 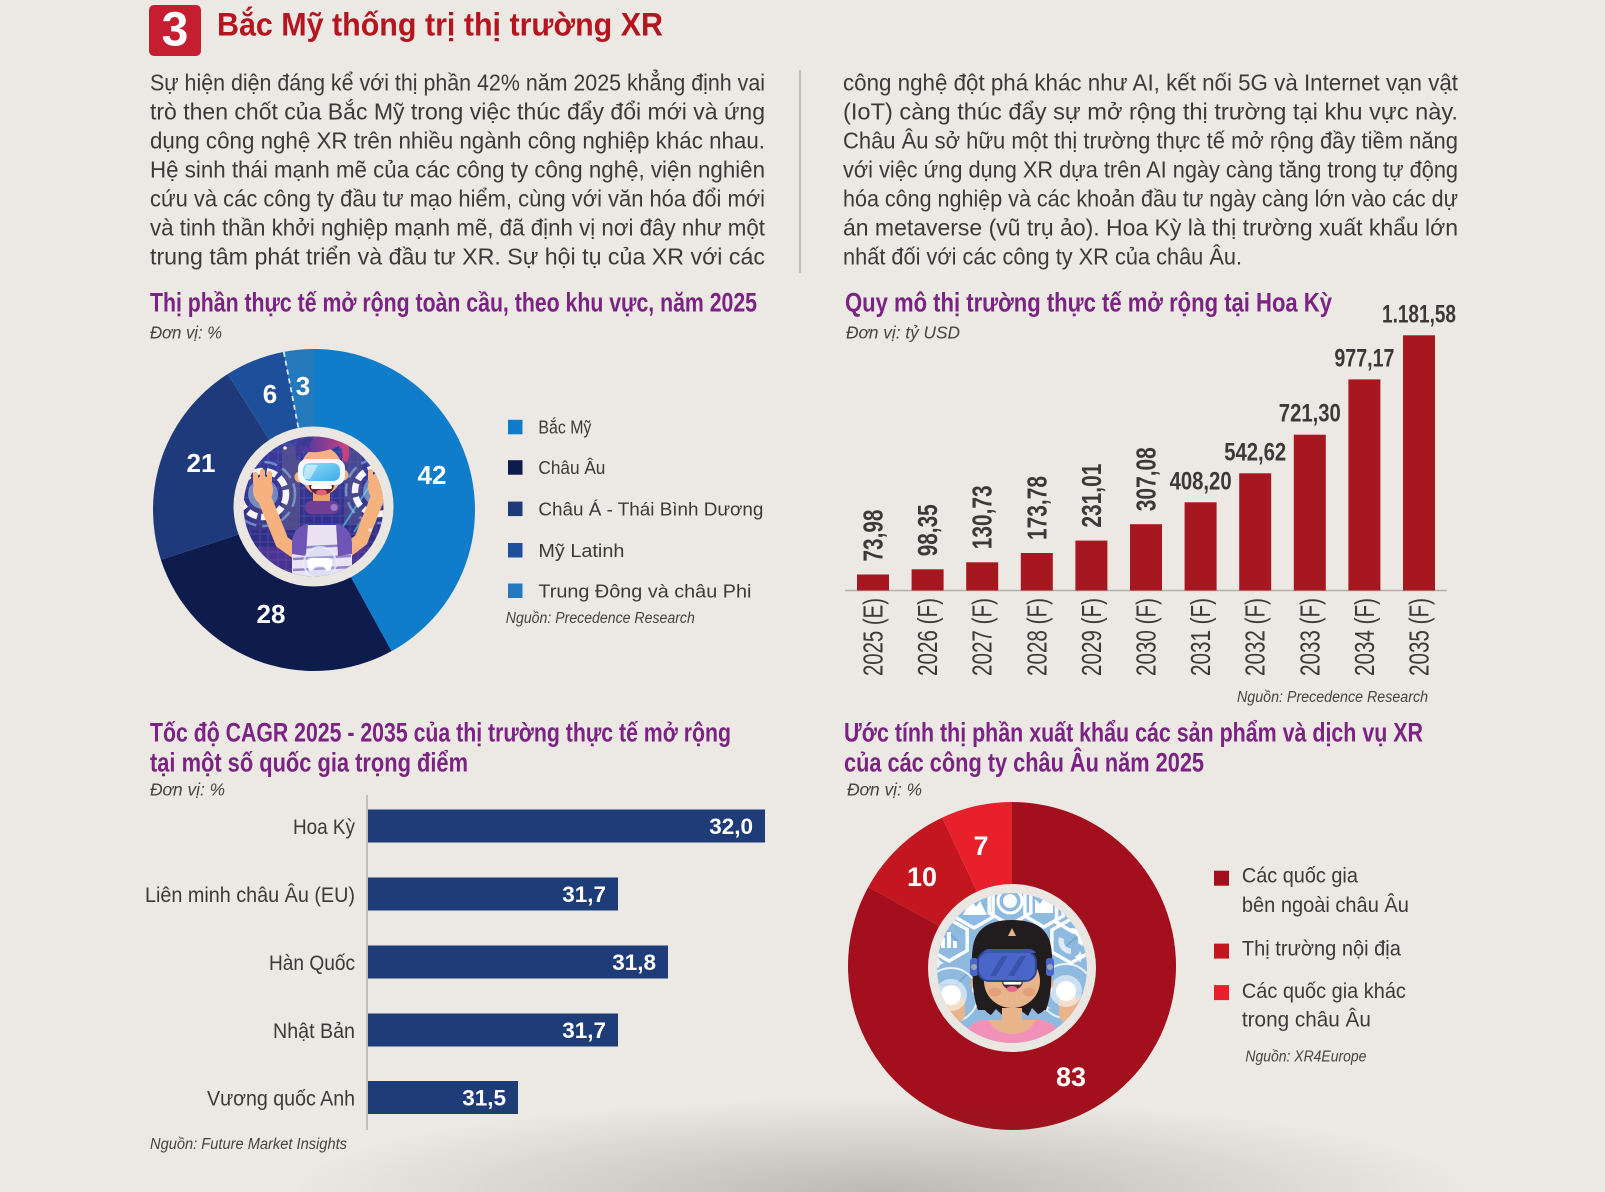 What do you see at coordinates (873, 536) in the screenshot?
I see `svg-text: 73,98` at bounding box center [873, 536].